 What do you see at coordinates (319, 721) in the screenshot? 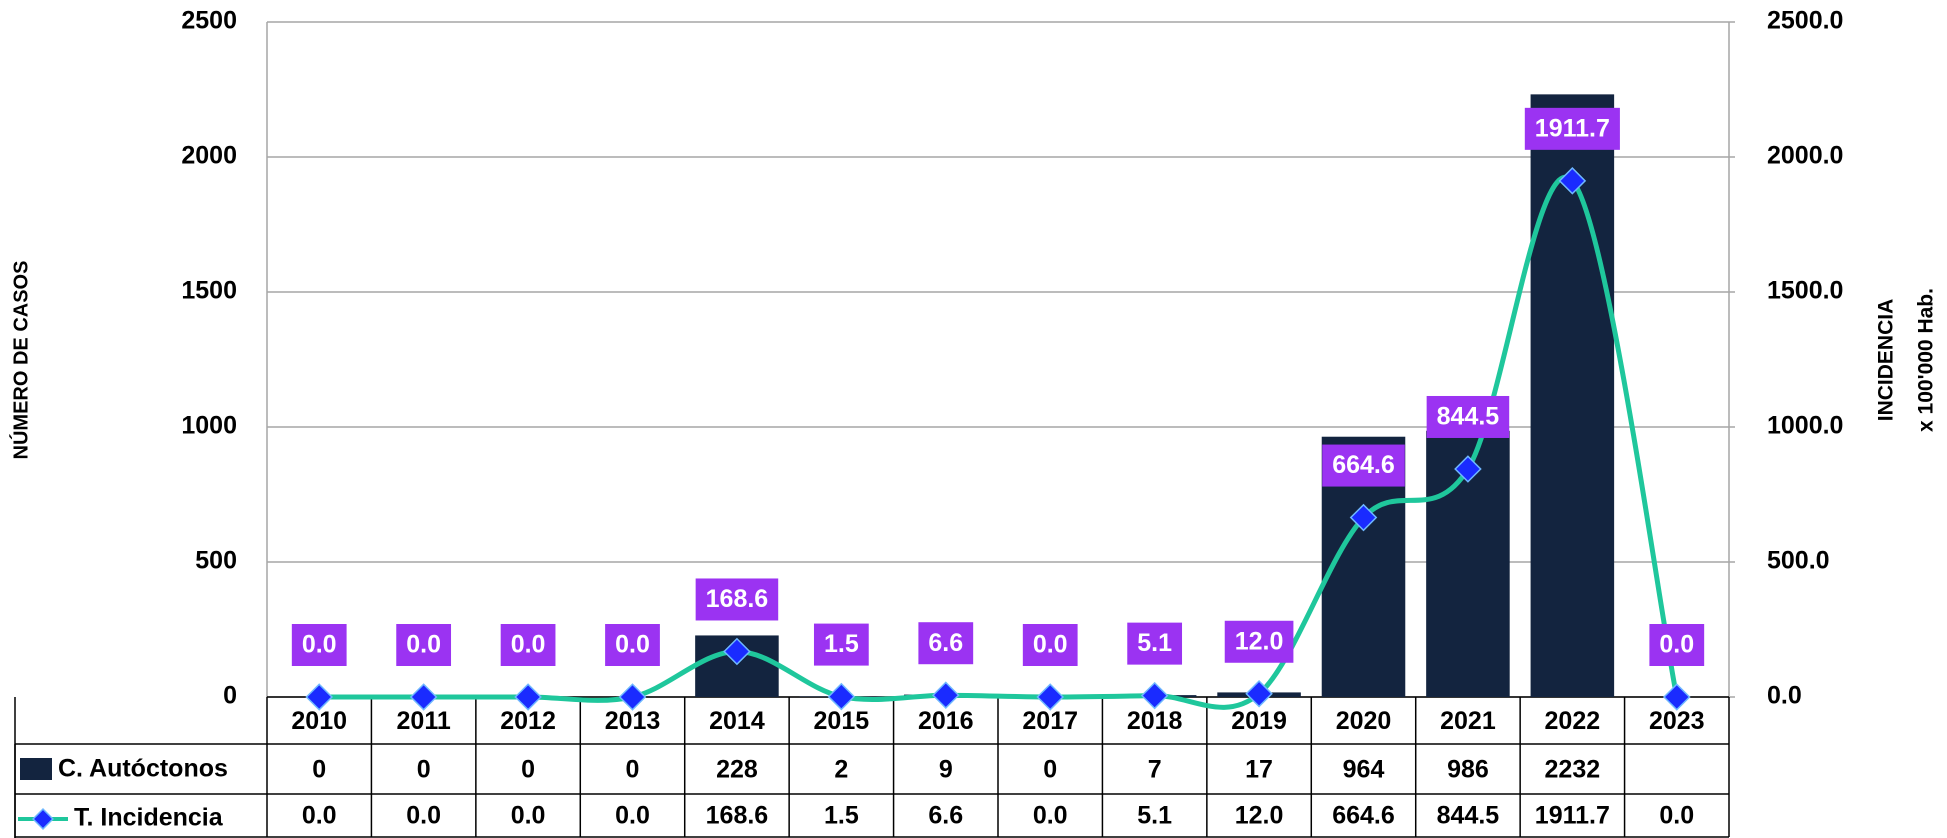
I see `x-tick-label: 2010` at bounding box center [319, 721].